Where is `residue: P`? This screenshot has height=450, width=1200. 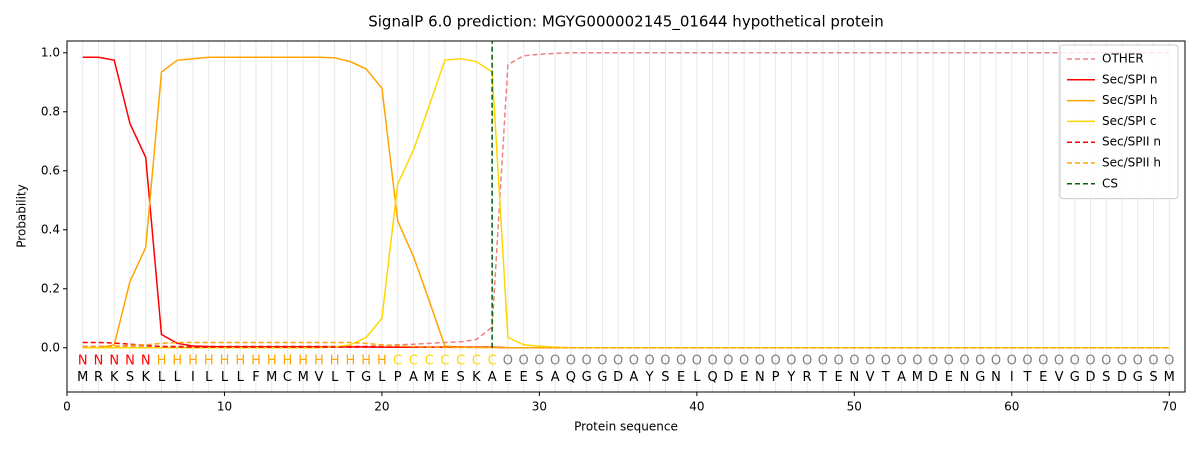 residue: P is located at coordinates (398, 377).